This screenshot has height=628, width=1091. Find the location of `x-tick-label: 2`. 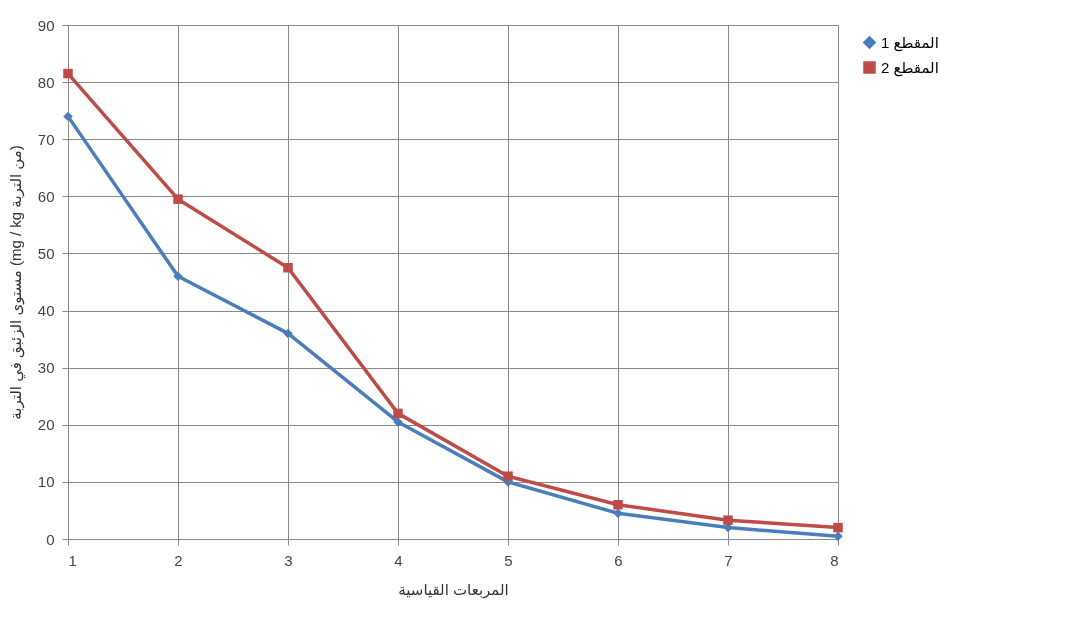

x-tick-label: 2 is located at coordinates (178, 560).